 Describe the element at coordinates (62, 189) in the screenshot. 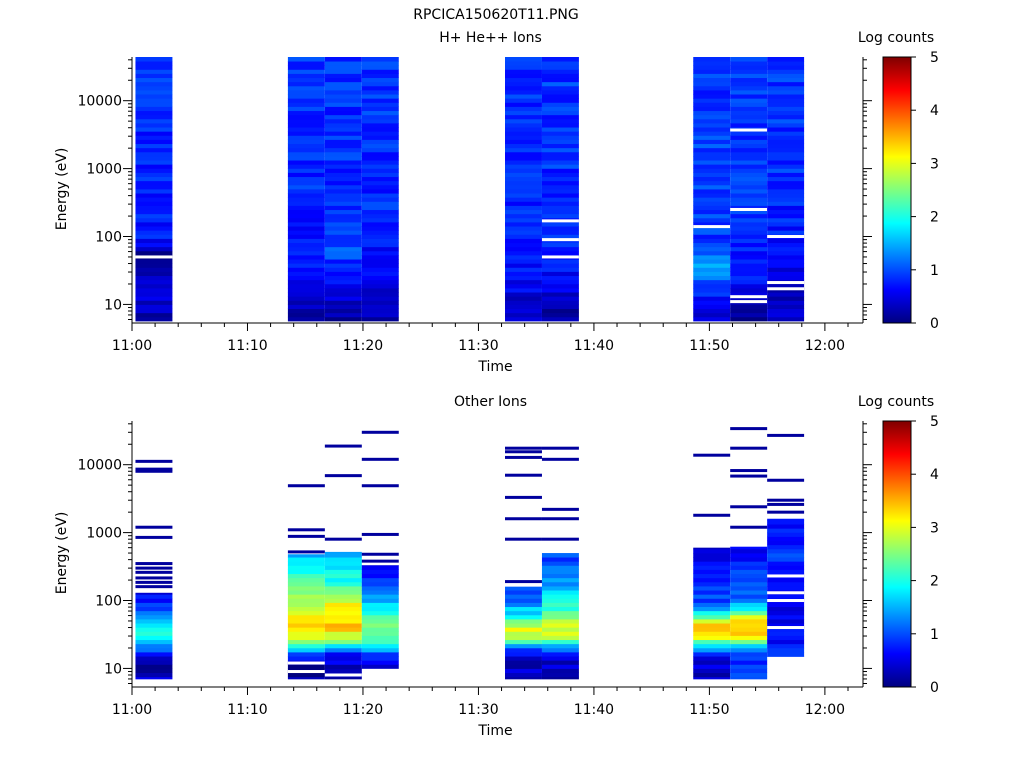

I see `y-axis-label: Energy (eV)` at that location.